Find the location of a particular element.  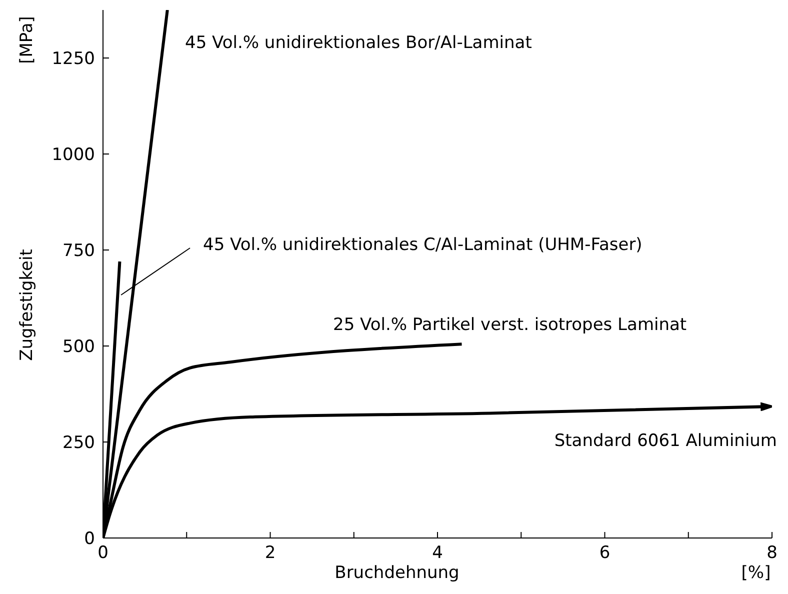

text: [MPa] is located at coordinates (27, 40).